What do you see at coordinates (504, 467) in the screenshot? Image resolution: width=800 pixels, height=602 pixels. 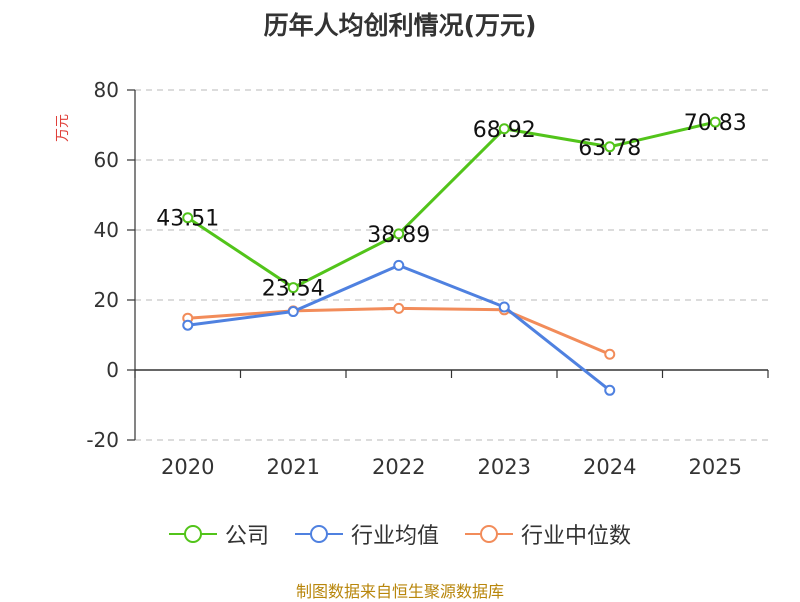 I see `x-tick-label: 2023` at bounding box center [504, 467].